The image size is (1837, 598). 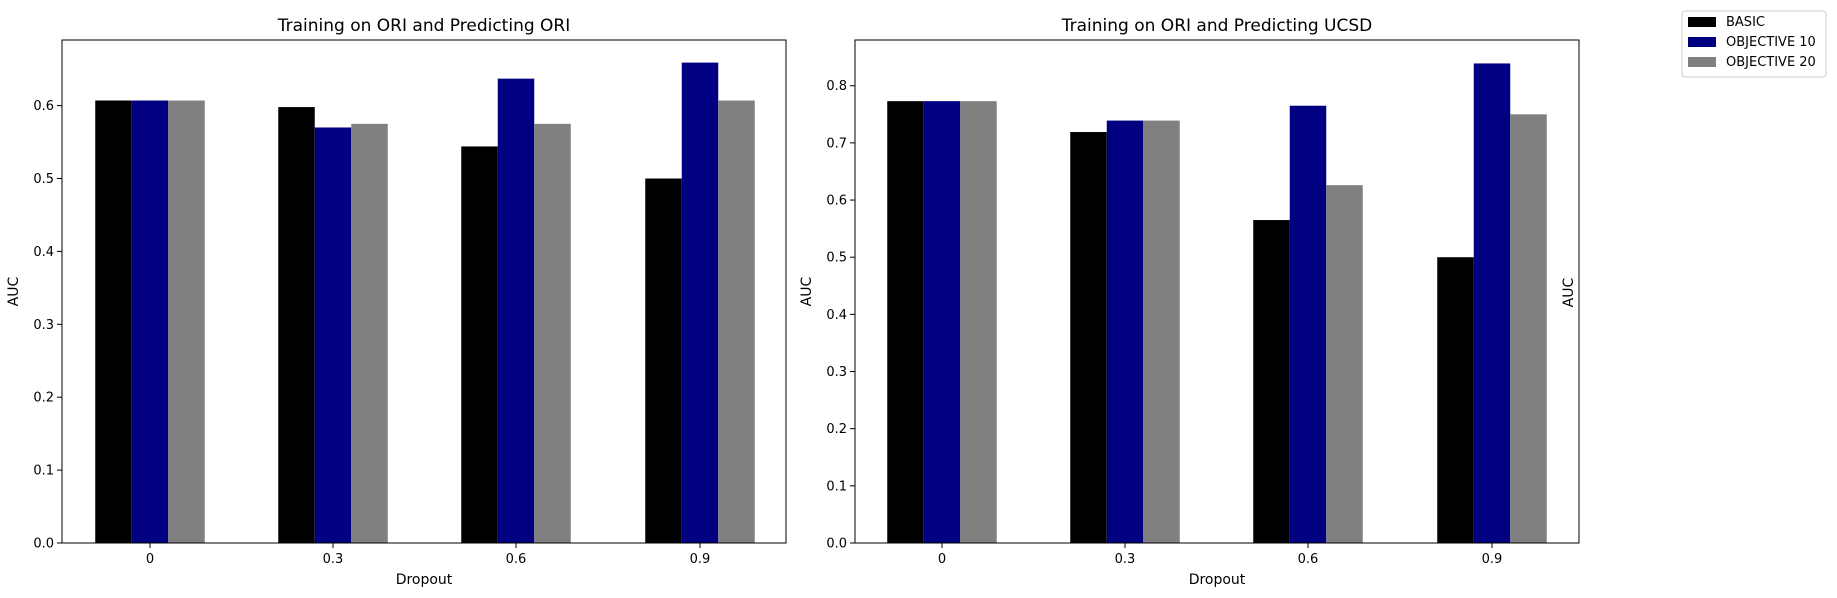 I want to click on legend-frame, so click(x=1754, y=44).